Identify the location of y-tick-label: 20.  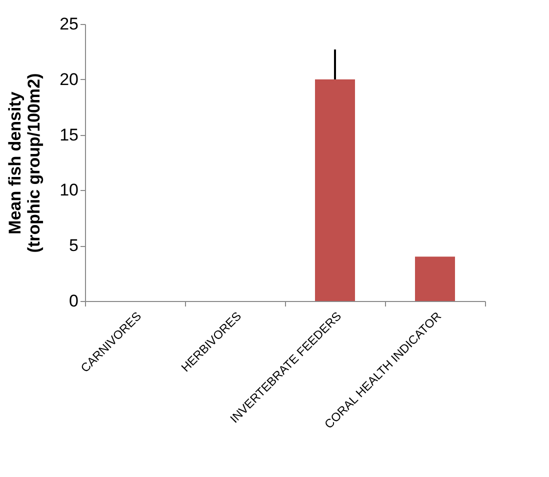
(69, 79).